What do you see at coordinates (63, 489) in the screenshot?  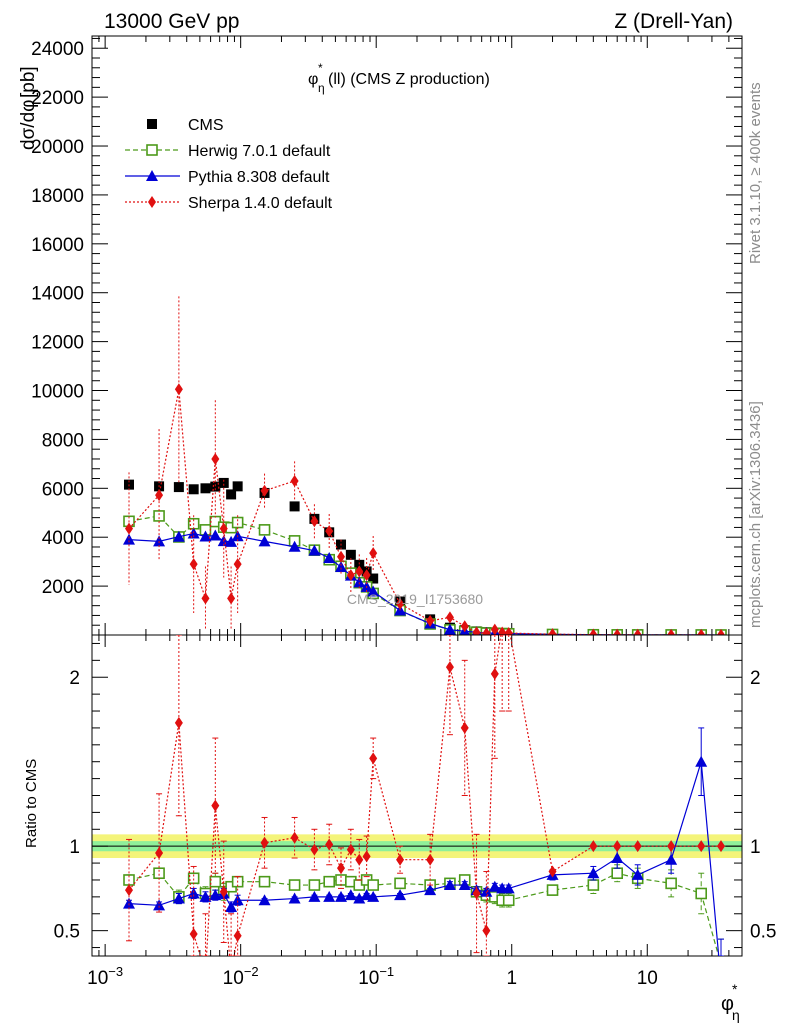 I see `main-y-tick-label: 6000` at bounding box center [63, 489].